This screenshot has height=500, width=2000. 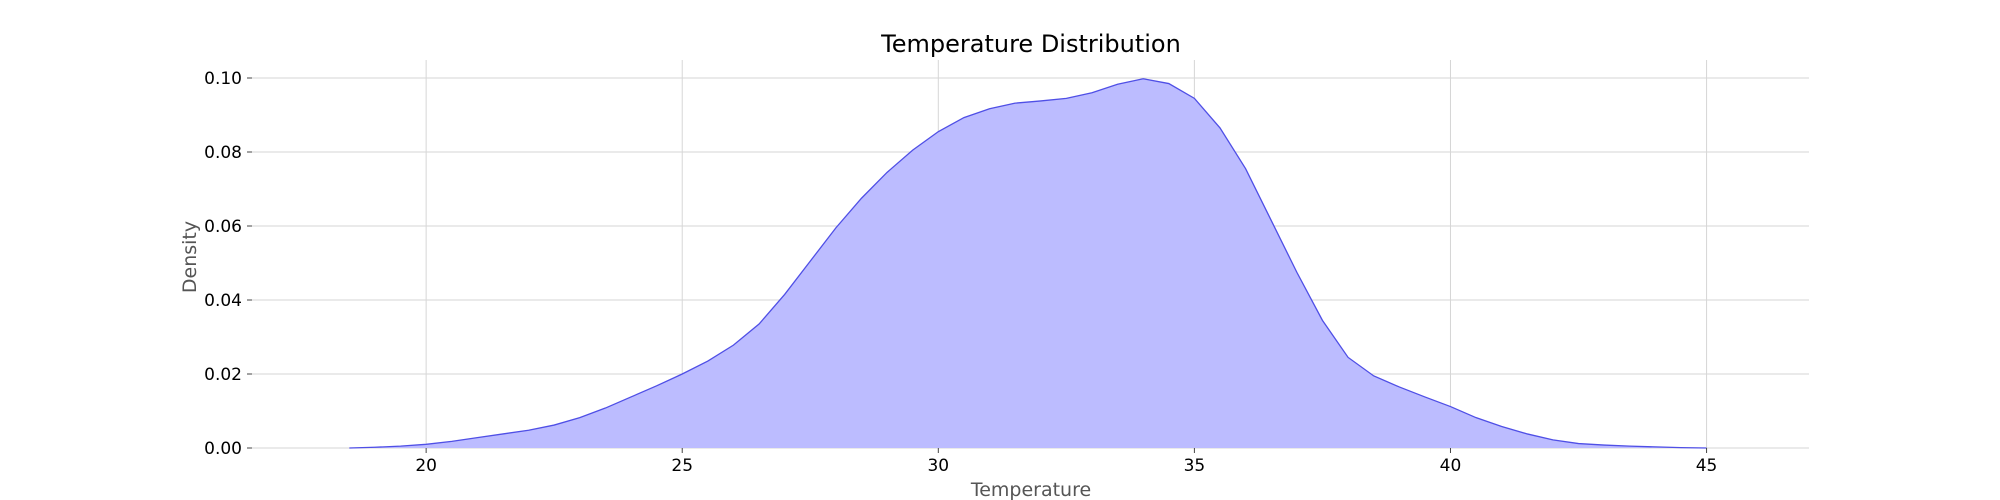 I want to click on y-tick-label-0.06: 0.06, so click(x=223, y=227).